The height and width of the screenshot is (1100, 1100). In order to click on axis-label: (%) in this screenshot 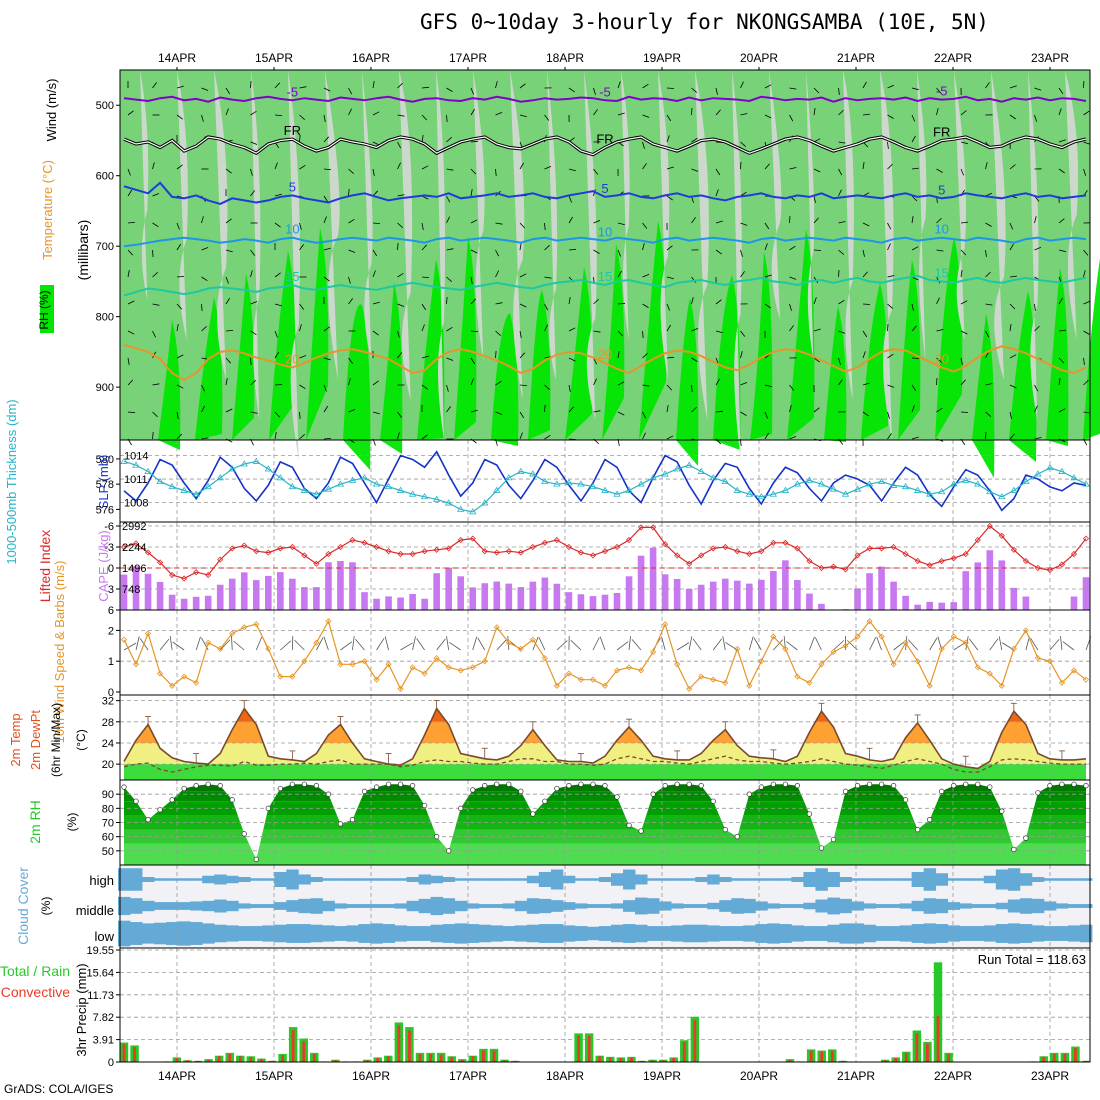, I will do `click(46, 906)`.